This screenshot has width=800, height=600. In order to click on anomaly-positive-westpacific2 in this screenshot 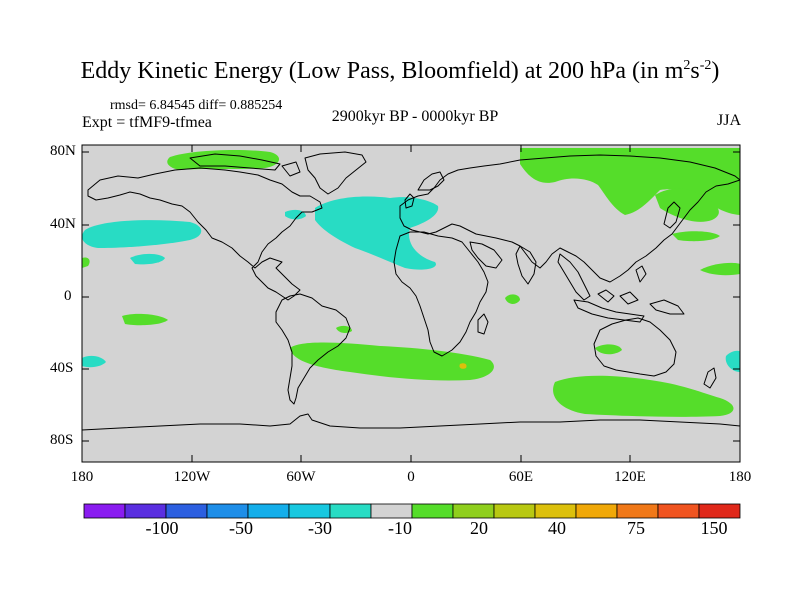, I will do `click(696, 236)`.